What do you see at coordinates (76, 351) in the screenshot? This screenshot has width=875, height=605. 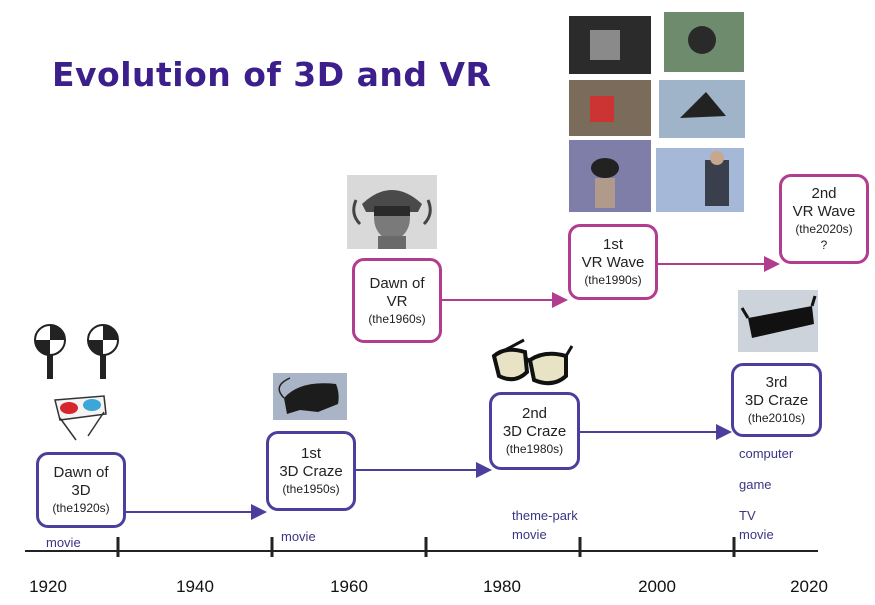 I see `stereo-paddle-icon` at bounding box center [76, 351].